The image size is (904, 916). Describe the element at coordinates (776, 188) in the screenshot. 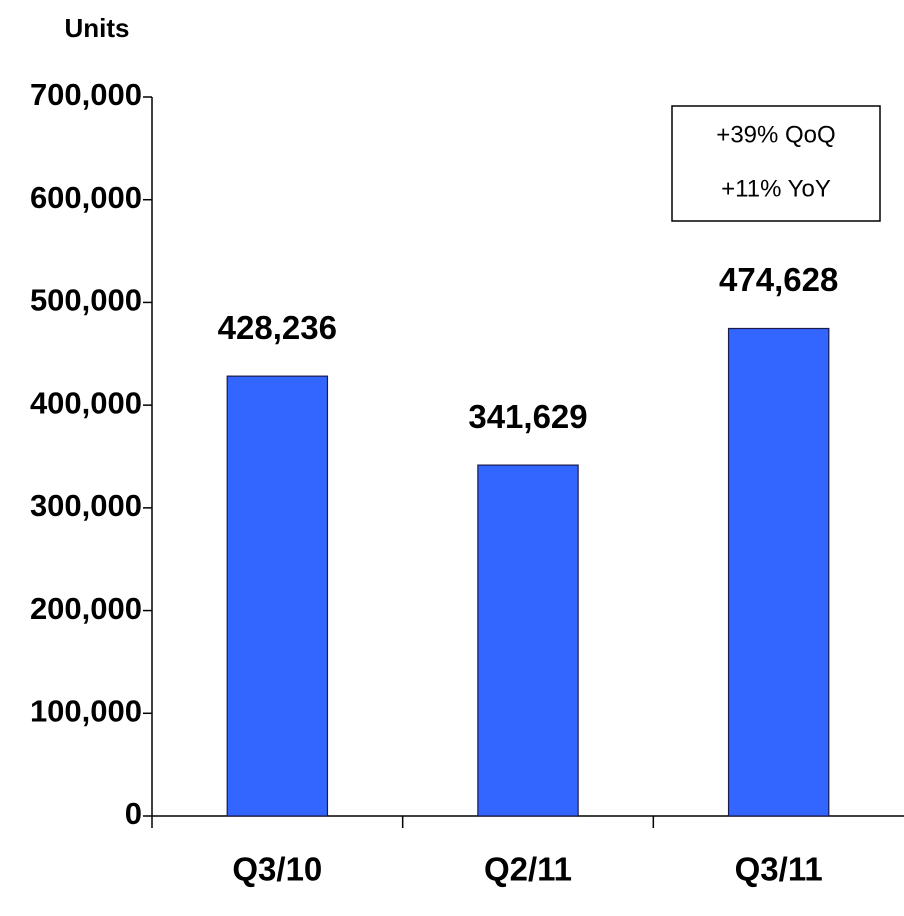

I see `annotation: +11% YoY` at that location.